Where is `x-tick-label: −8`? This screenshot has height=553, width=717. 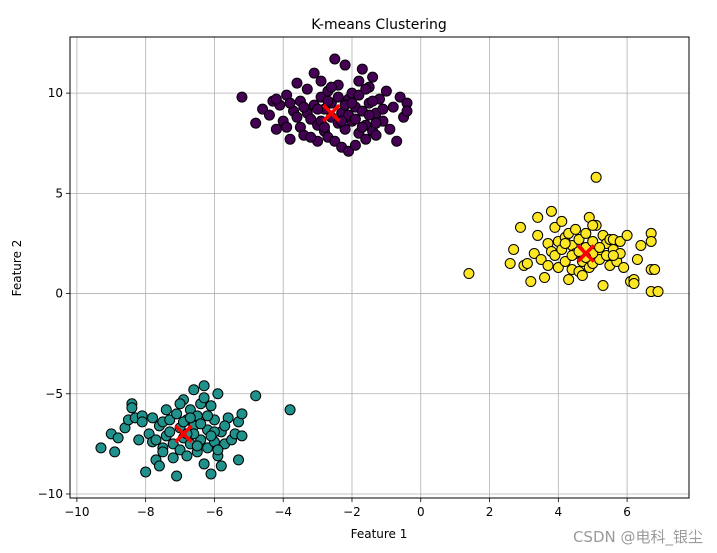 x-tick-label: −8 is located at coordinates (146, 512).